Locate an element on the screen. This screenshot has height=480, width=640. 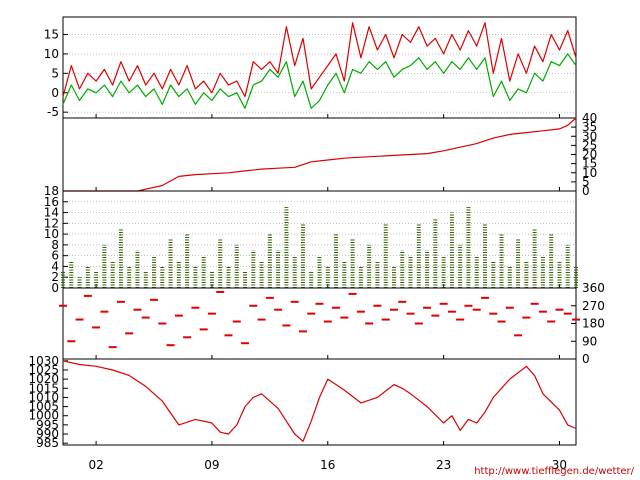
pressure-ytick-label: 1015 is located at coordinates (43, 388).